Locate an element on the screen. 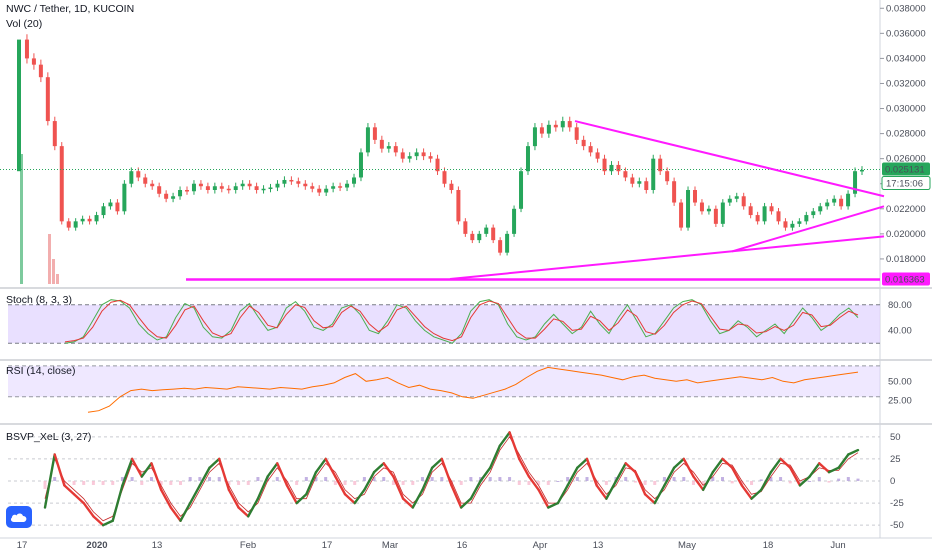 The image size is (932, 550). price-tick-label: 0.038000 is located at coordinates (906, 8).